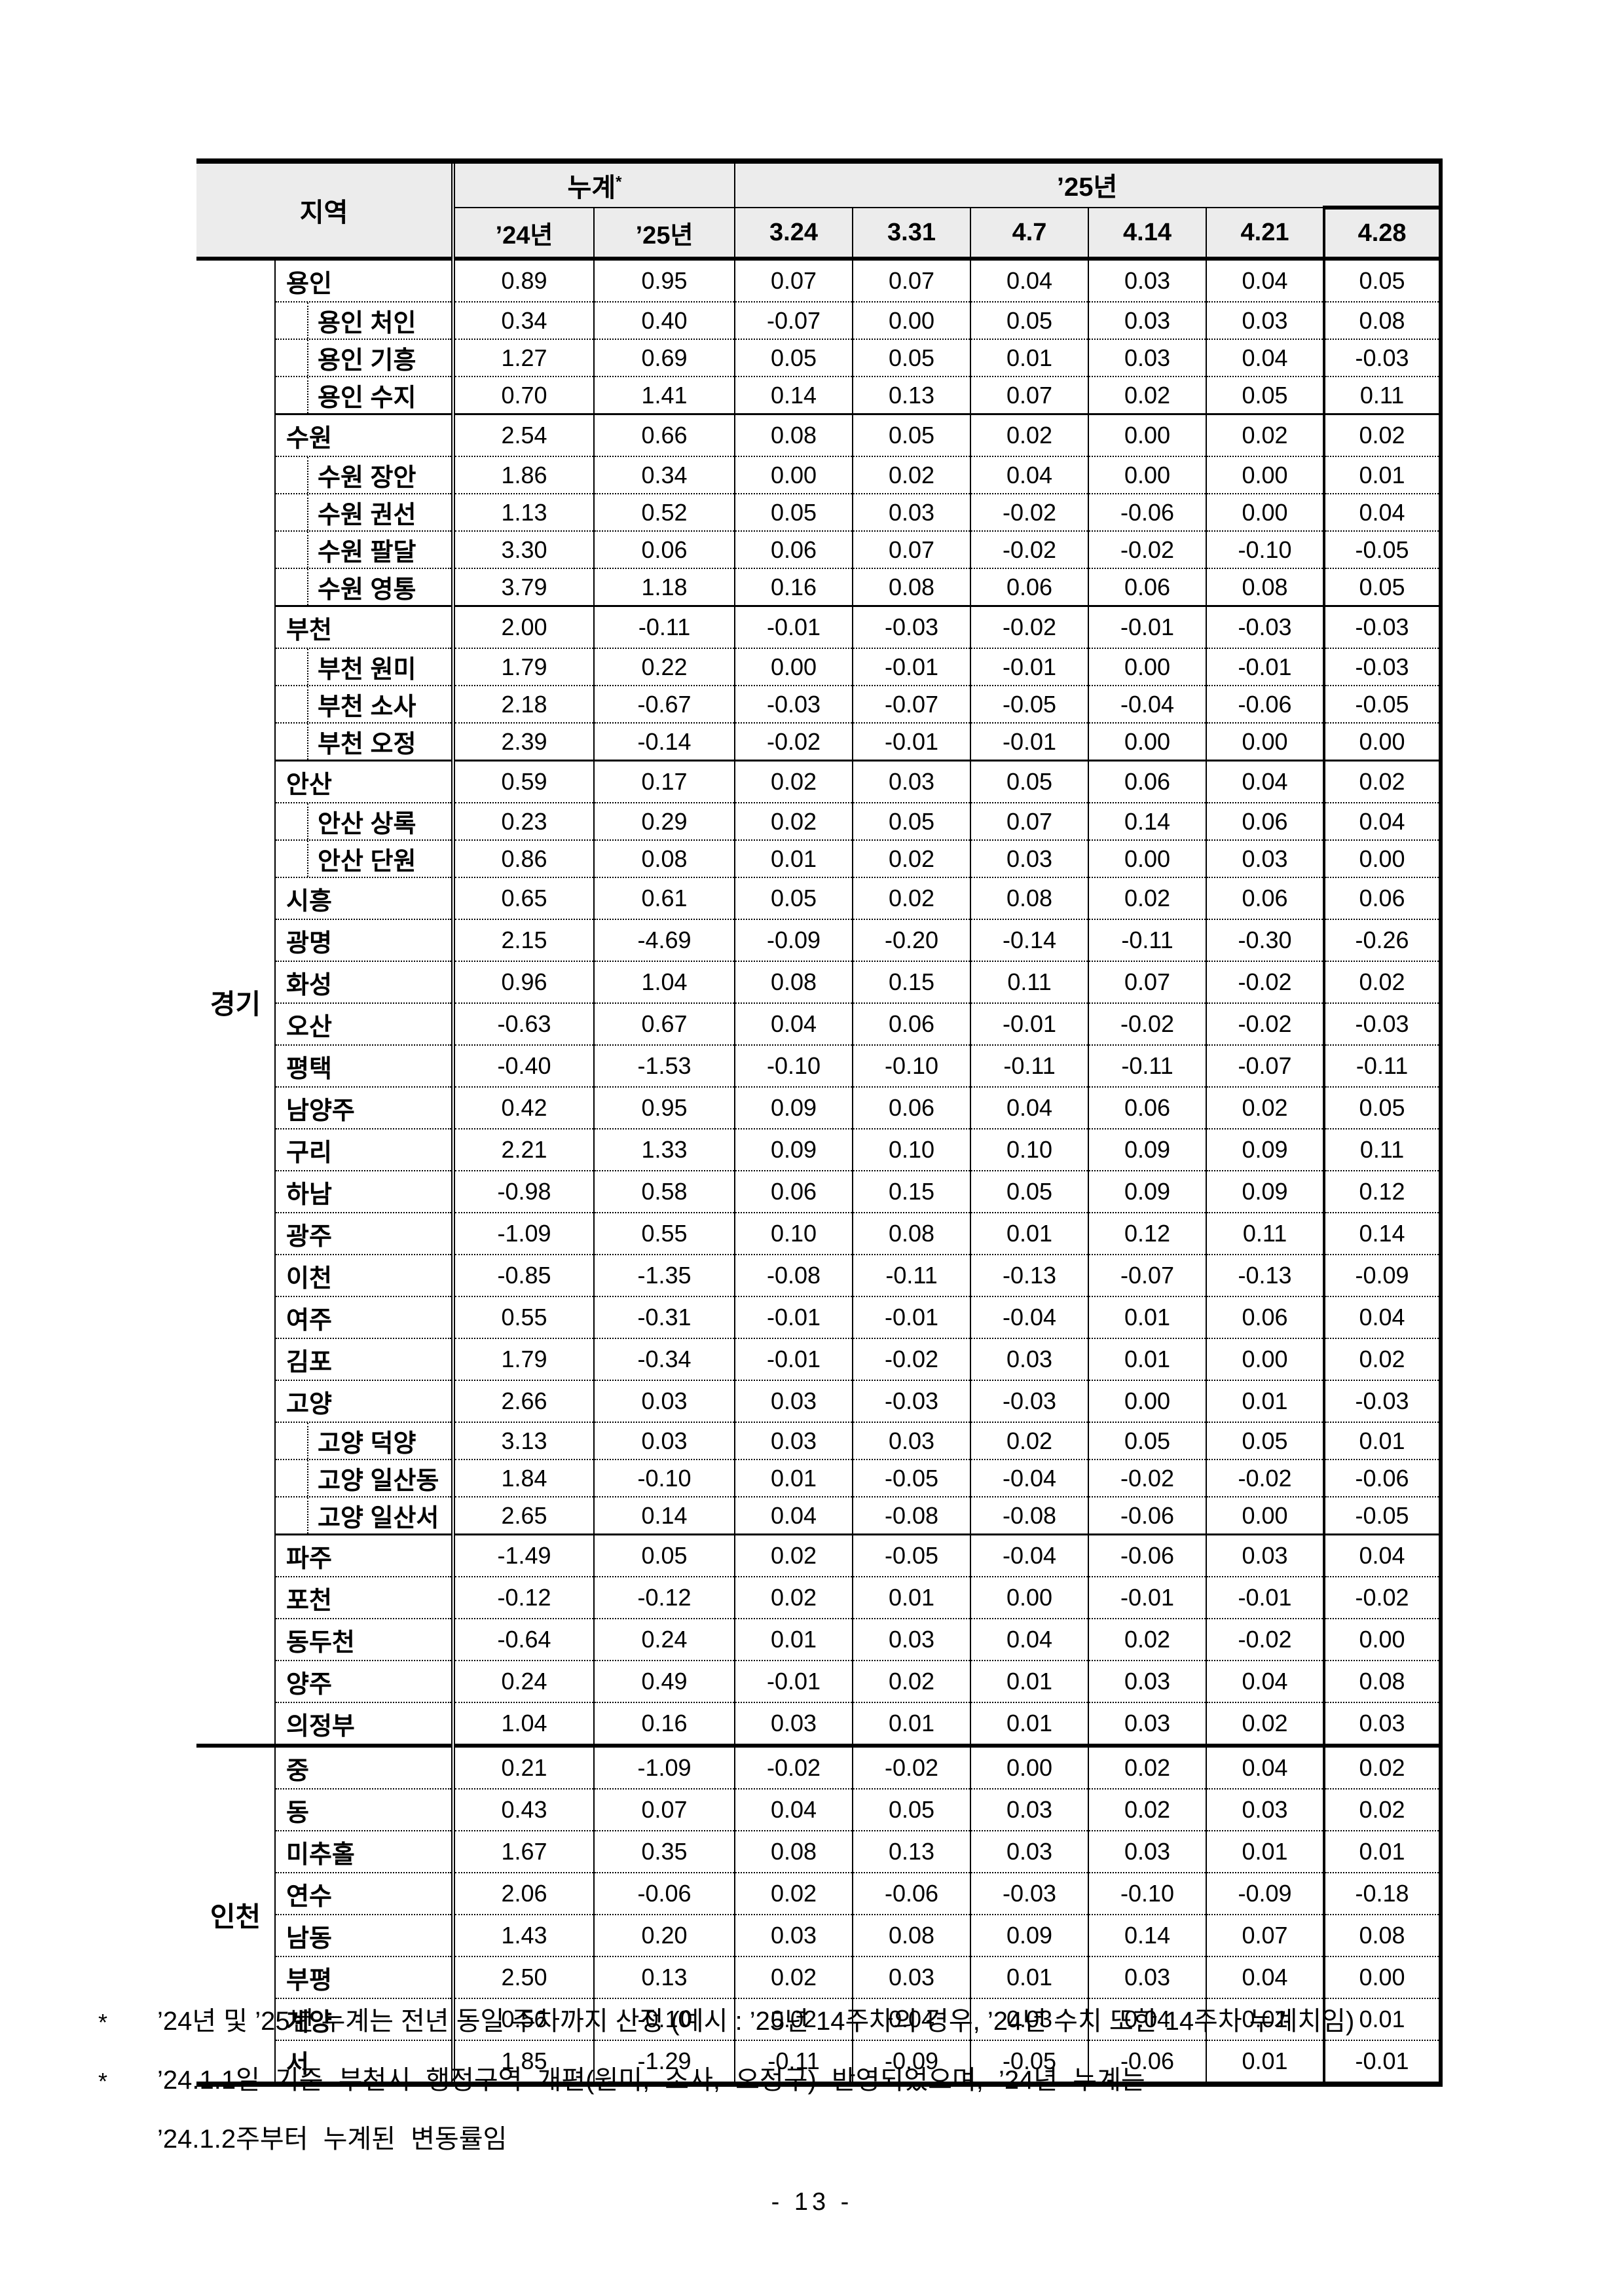 Image resolution: width=1624 pixels, height=2295 pixels. What do you see at coordinates (594, 184) in the screenshot?
I see `header-cumulative: 누계*` at bounding box center [594, 184].